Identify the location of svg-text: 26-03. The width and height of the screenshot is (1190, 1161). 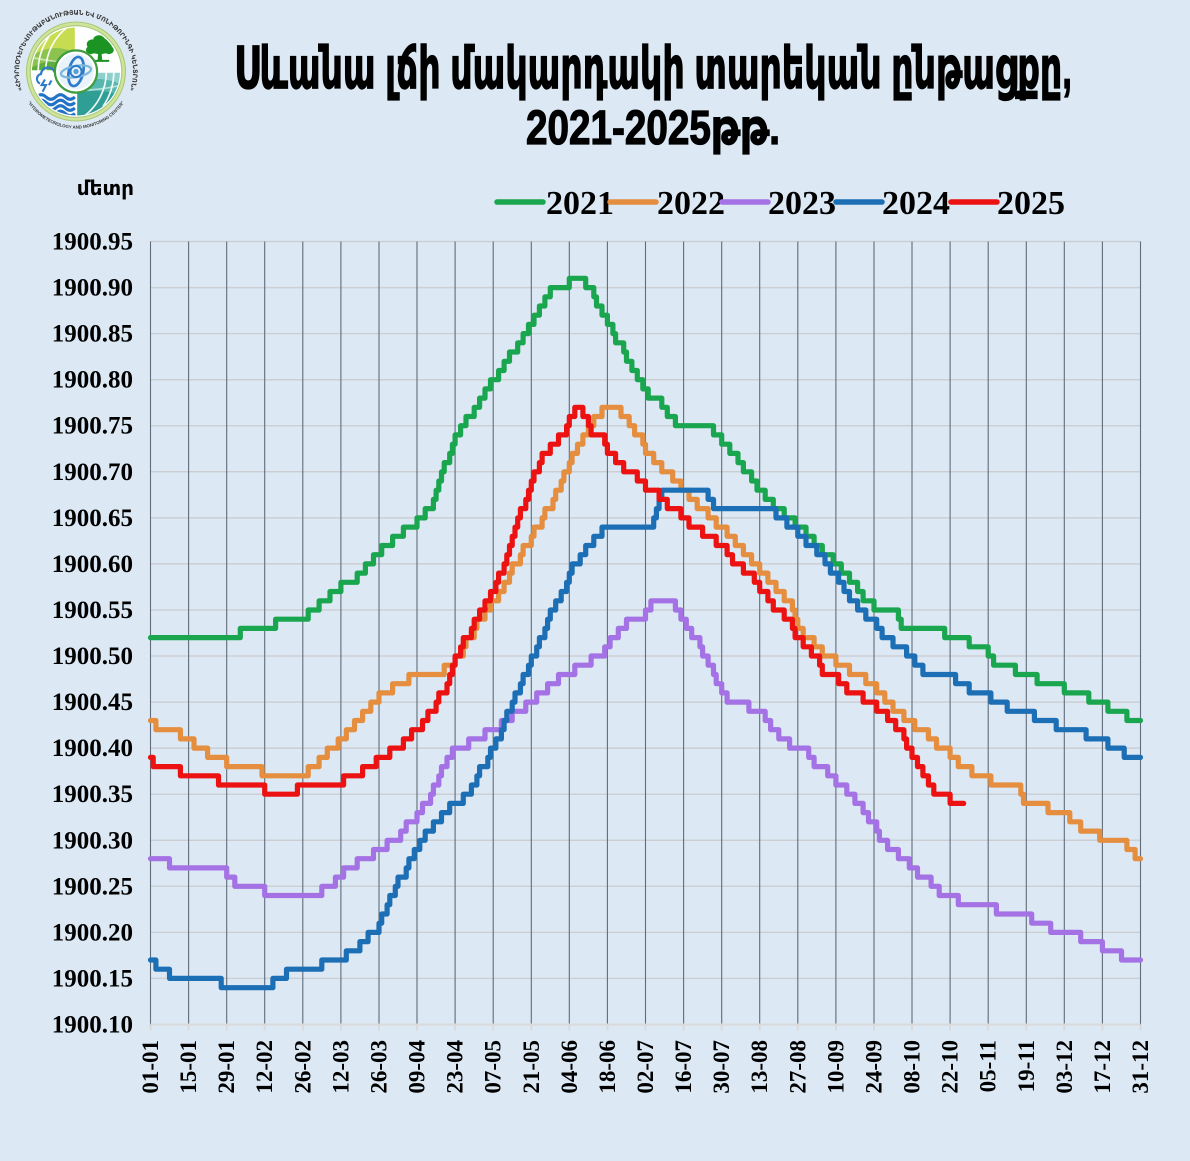
(379, 1067).